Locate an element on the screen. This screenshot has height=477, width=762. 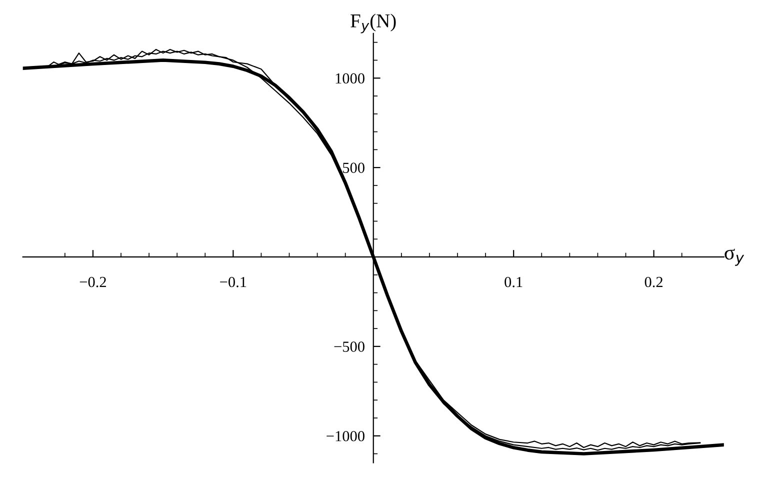
y-tick-label: −500 is located at coordinates (349, 347).